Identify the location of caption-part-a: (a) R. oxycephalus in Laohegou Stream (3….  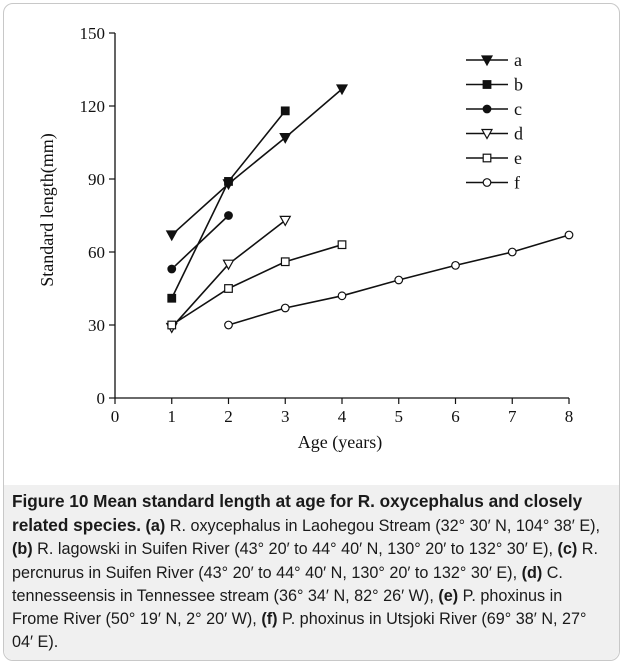
(373, 526).